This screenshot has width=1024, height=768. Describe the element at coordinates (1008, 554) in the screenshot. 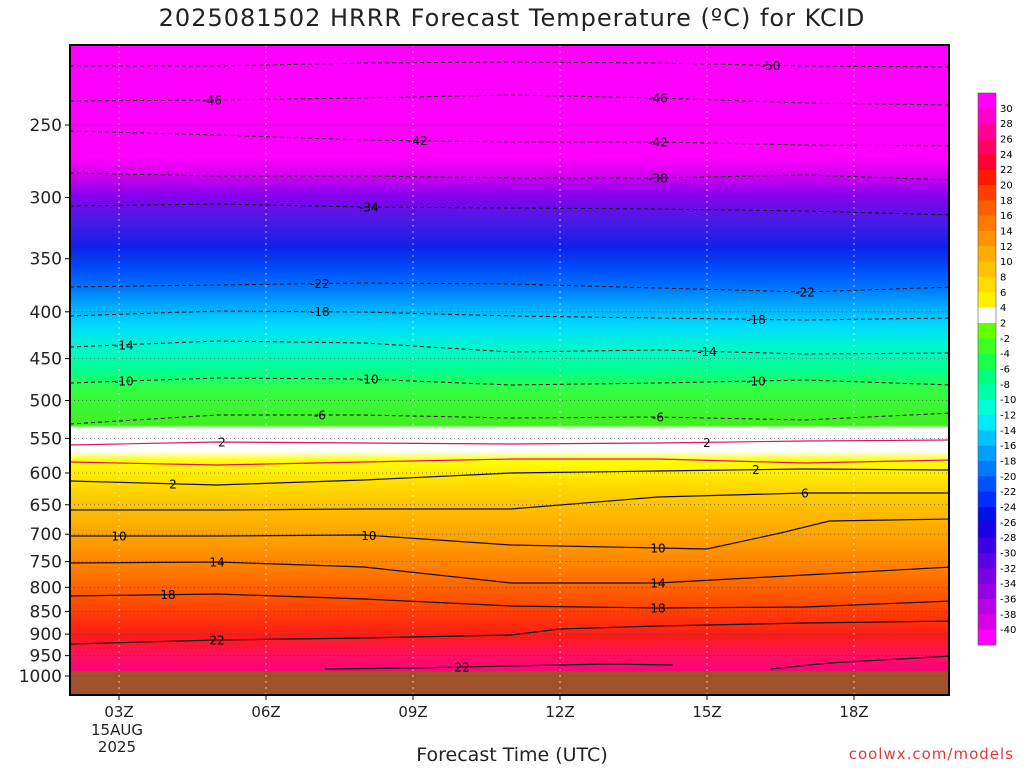

I see `colorbar-label: -30` at that location.